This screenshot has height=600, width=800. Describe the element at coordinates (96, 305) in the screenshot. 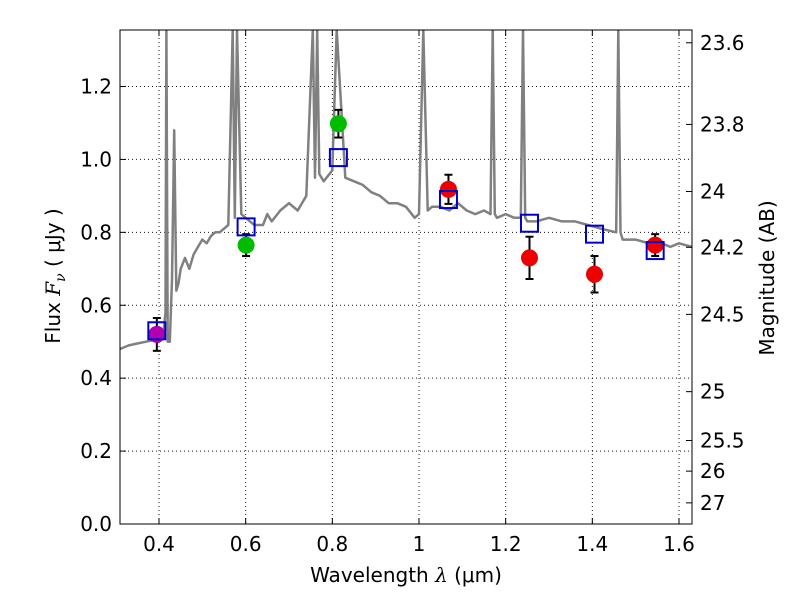

I see `y-tick-label: 0.6` at that location.